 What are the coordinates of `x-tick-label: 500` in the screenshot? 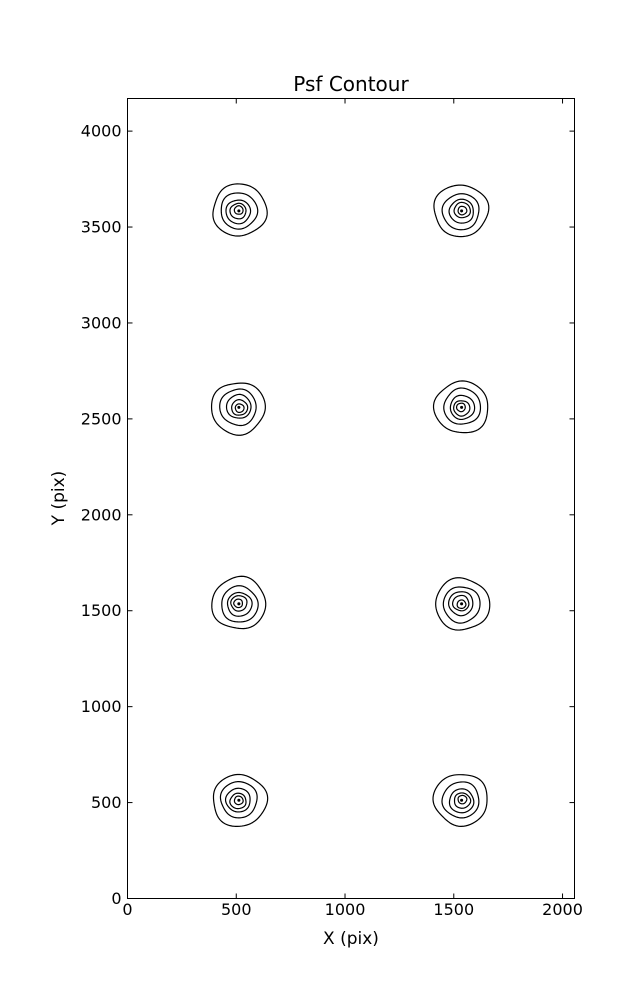 It's located at (236, 909).